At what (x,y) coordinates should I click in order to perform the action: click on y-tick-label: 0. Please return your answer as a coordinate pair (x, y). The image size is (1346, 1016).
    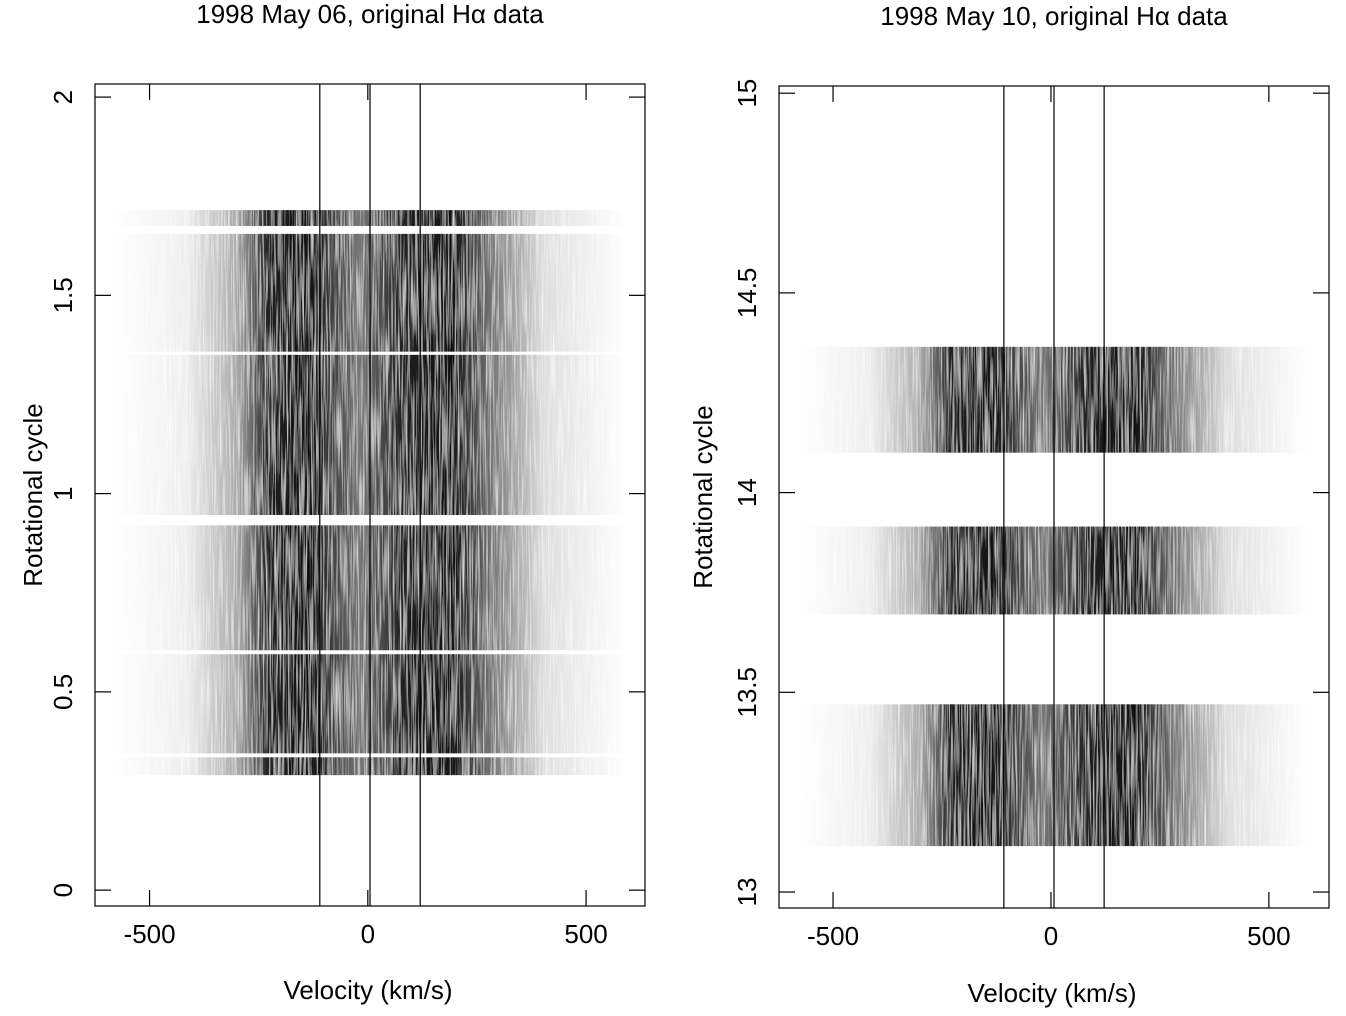
    Looking at the image, I should click on (63, 890).